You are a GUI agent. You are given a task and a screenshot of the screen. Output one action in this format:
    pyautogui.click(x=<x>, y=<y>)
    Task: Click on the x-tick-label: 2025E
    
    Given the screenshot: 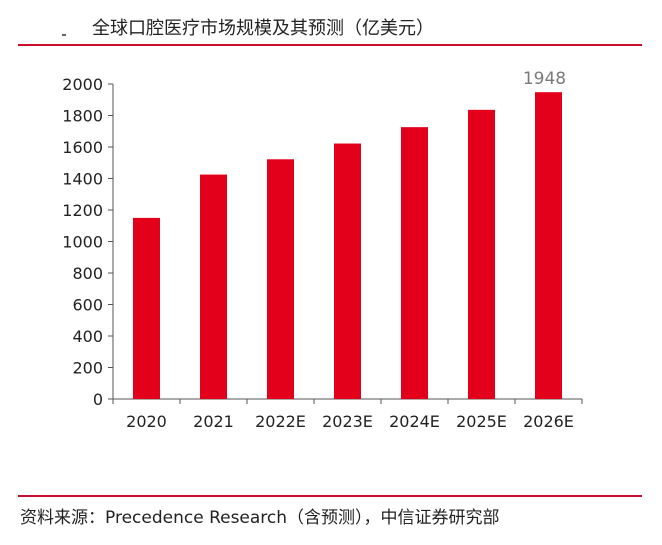 What is the action you would take?
    pyautogui.click(x=481, y=421)
    